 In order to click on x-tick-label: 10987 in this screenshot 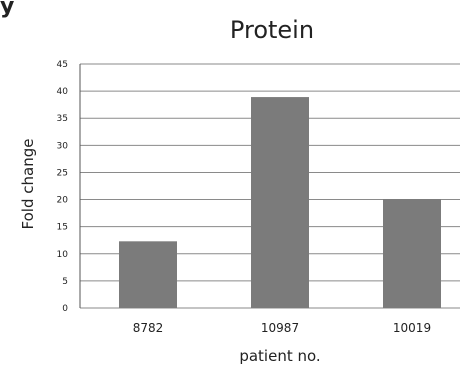, I will do `click(280, 328)`.